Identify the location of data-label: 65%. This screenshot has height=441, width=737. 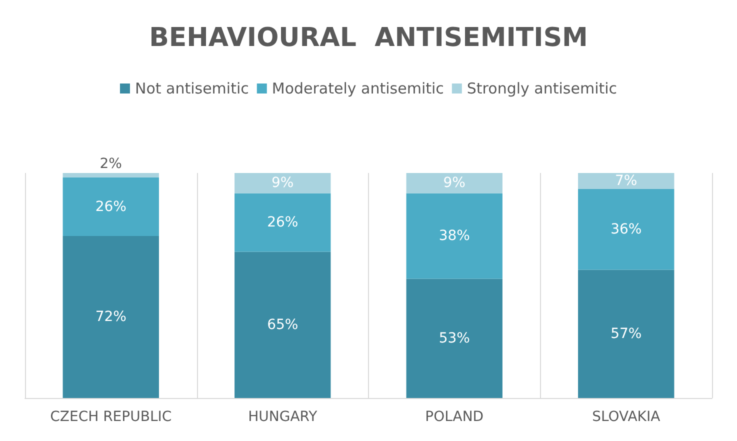
(282, 324).